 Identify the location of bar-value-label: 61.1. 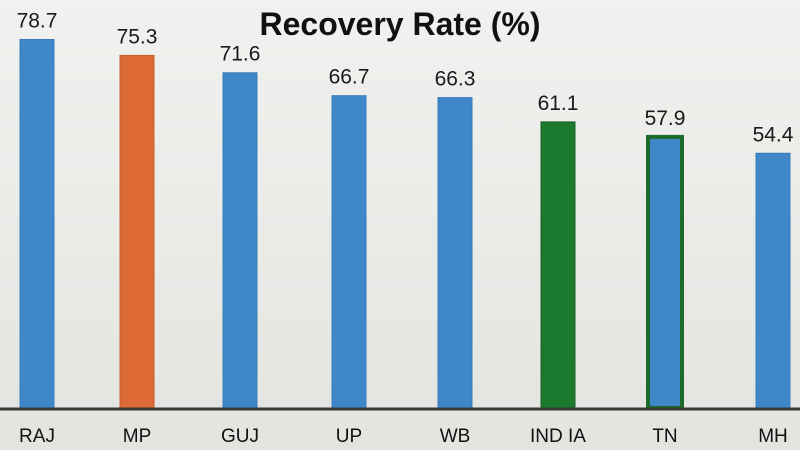
(558, 103).